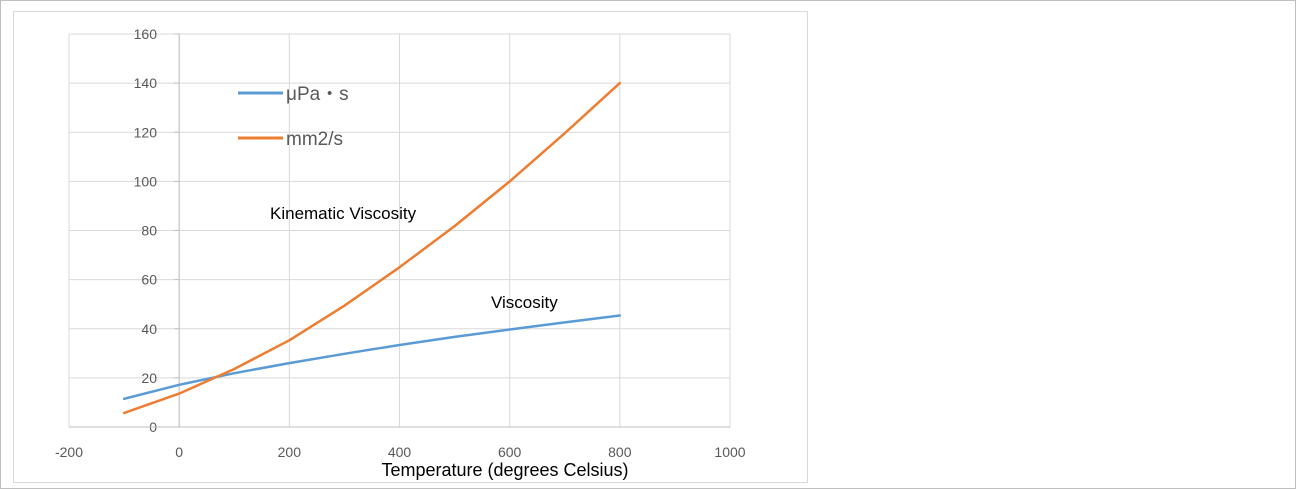  I want to click on y-tick-label: 100, so click(146, 181).